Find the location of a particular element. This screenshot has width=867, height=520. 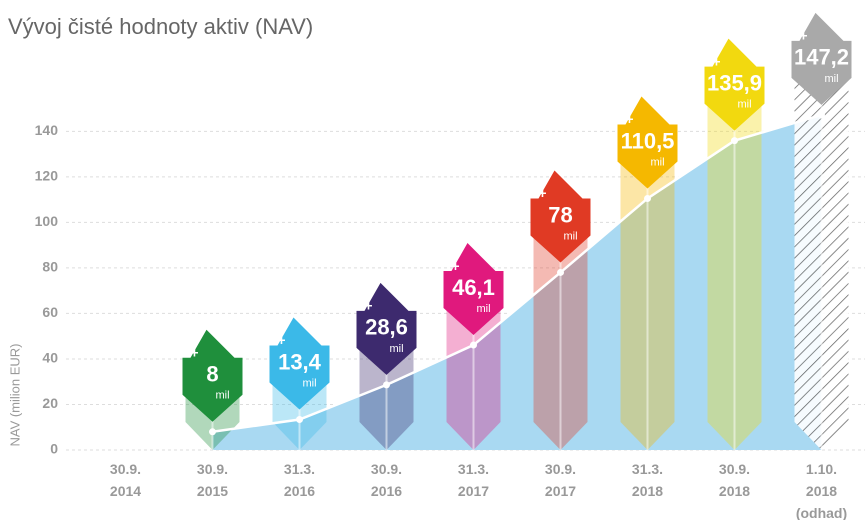

x-tick-label: 30.9. 2015 is located at coordinates (212, 480).